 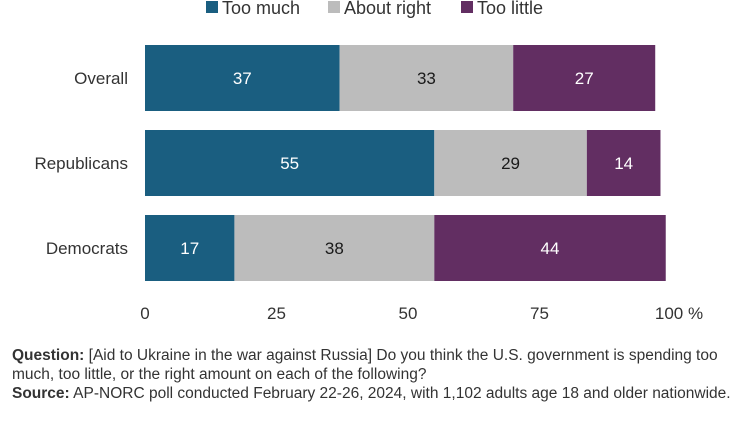 I want to click on bar-republicans-too-little, so click(x=623, y=163).